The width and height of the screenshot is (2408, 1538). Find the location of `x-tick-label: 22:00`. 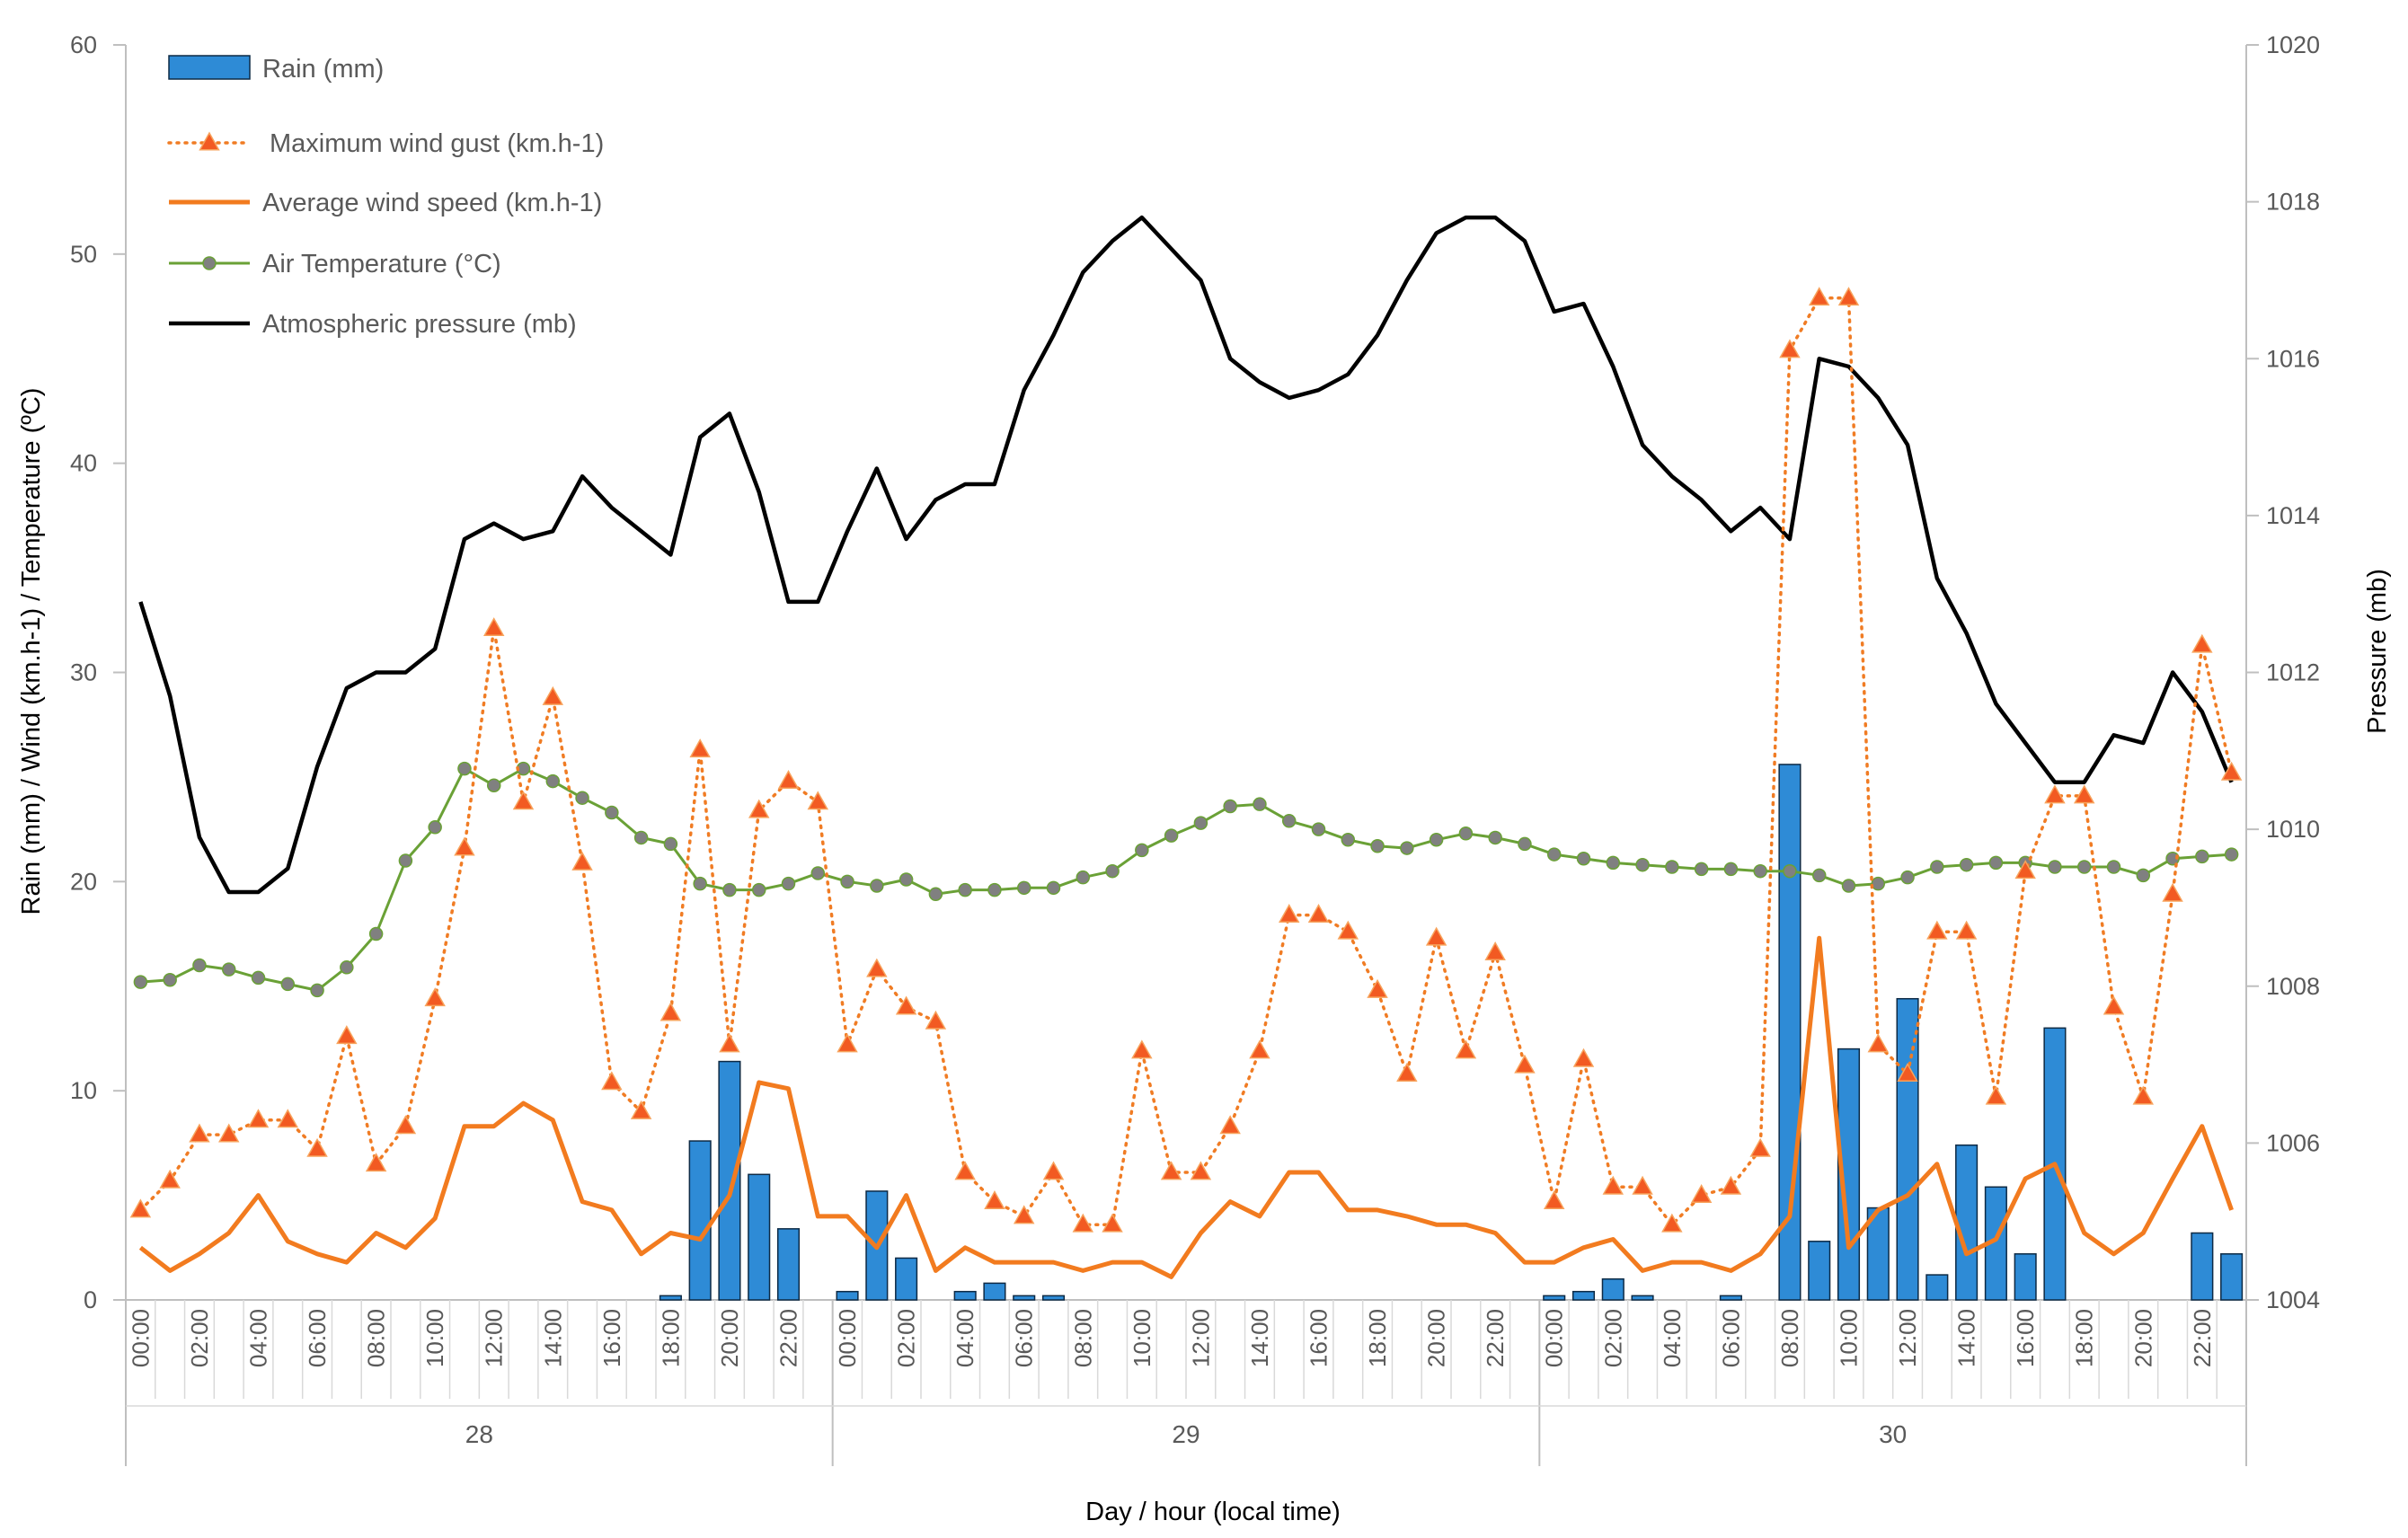

x-tick-label: 22:00 is located at coordinates (2202, 1338).